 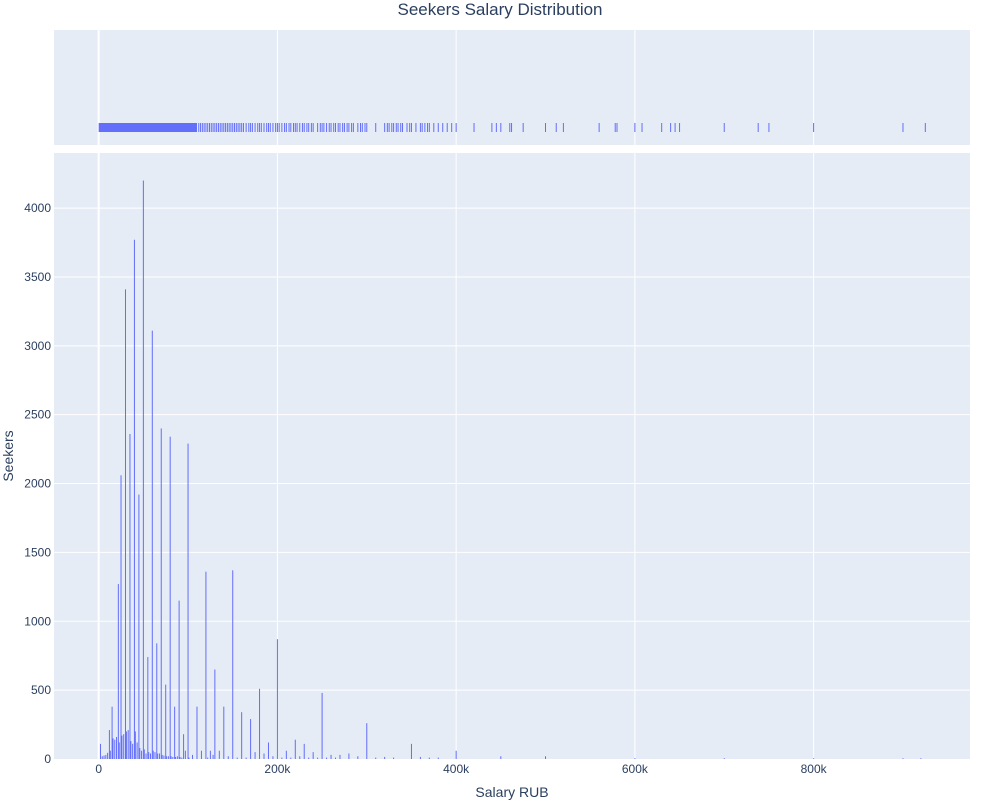 What do you see at coordinates (461, 769) in the screenshot?
I see `x-axis-ticks: 0 200k 400k 600k 800k` at bounding box center [461, 769].